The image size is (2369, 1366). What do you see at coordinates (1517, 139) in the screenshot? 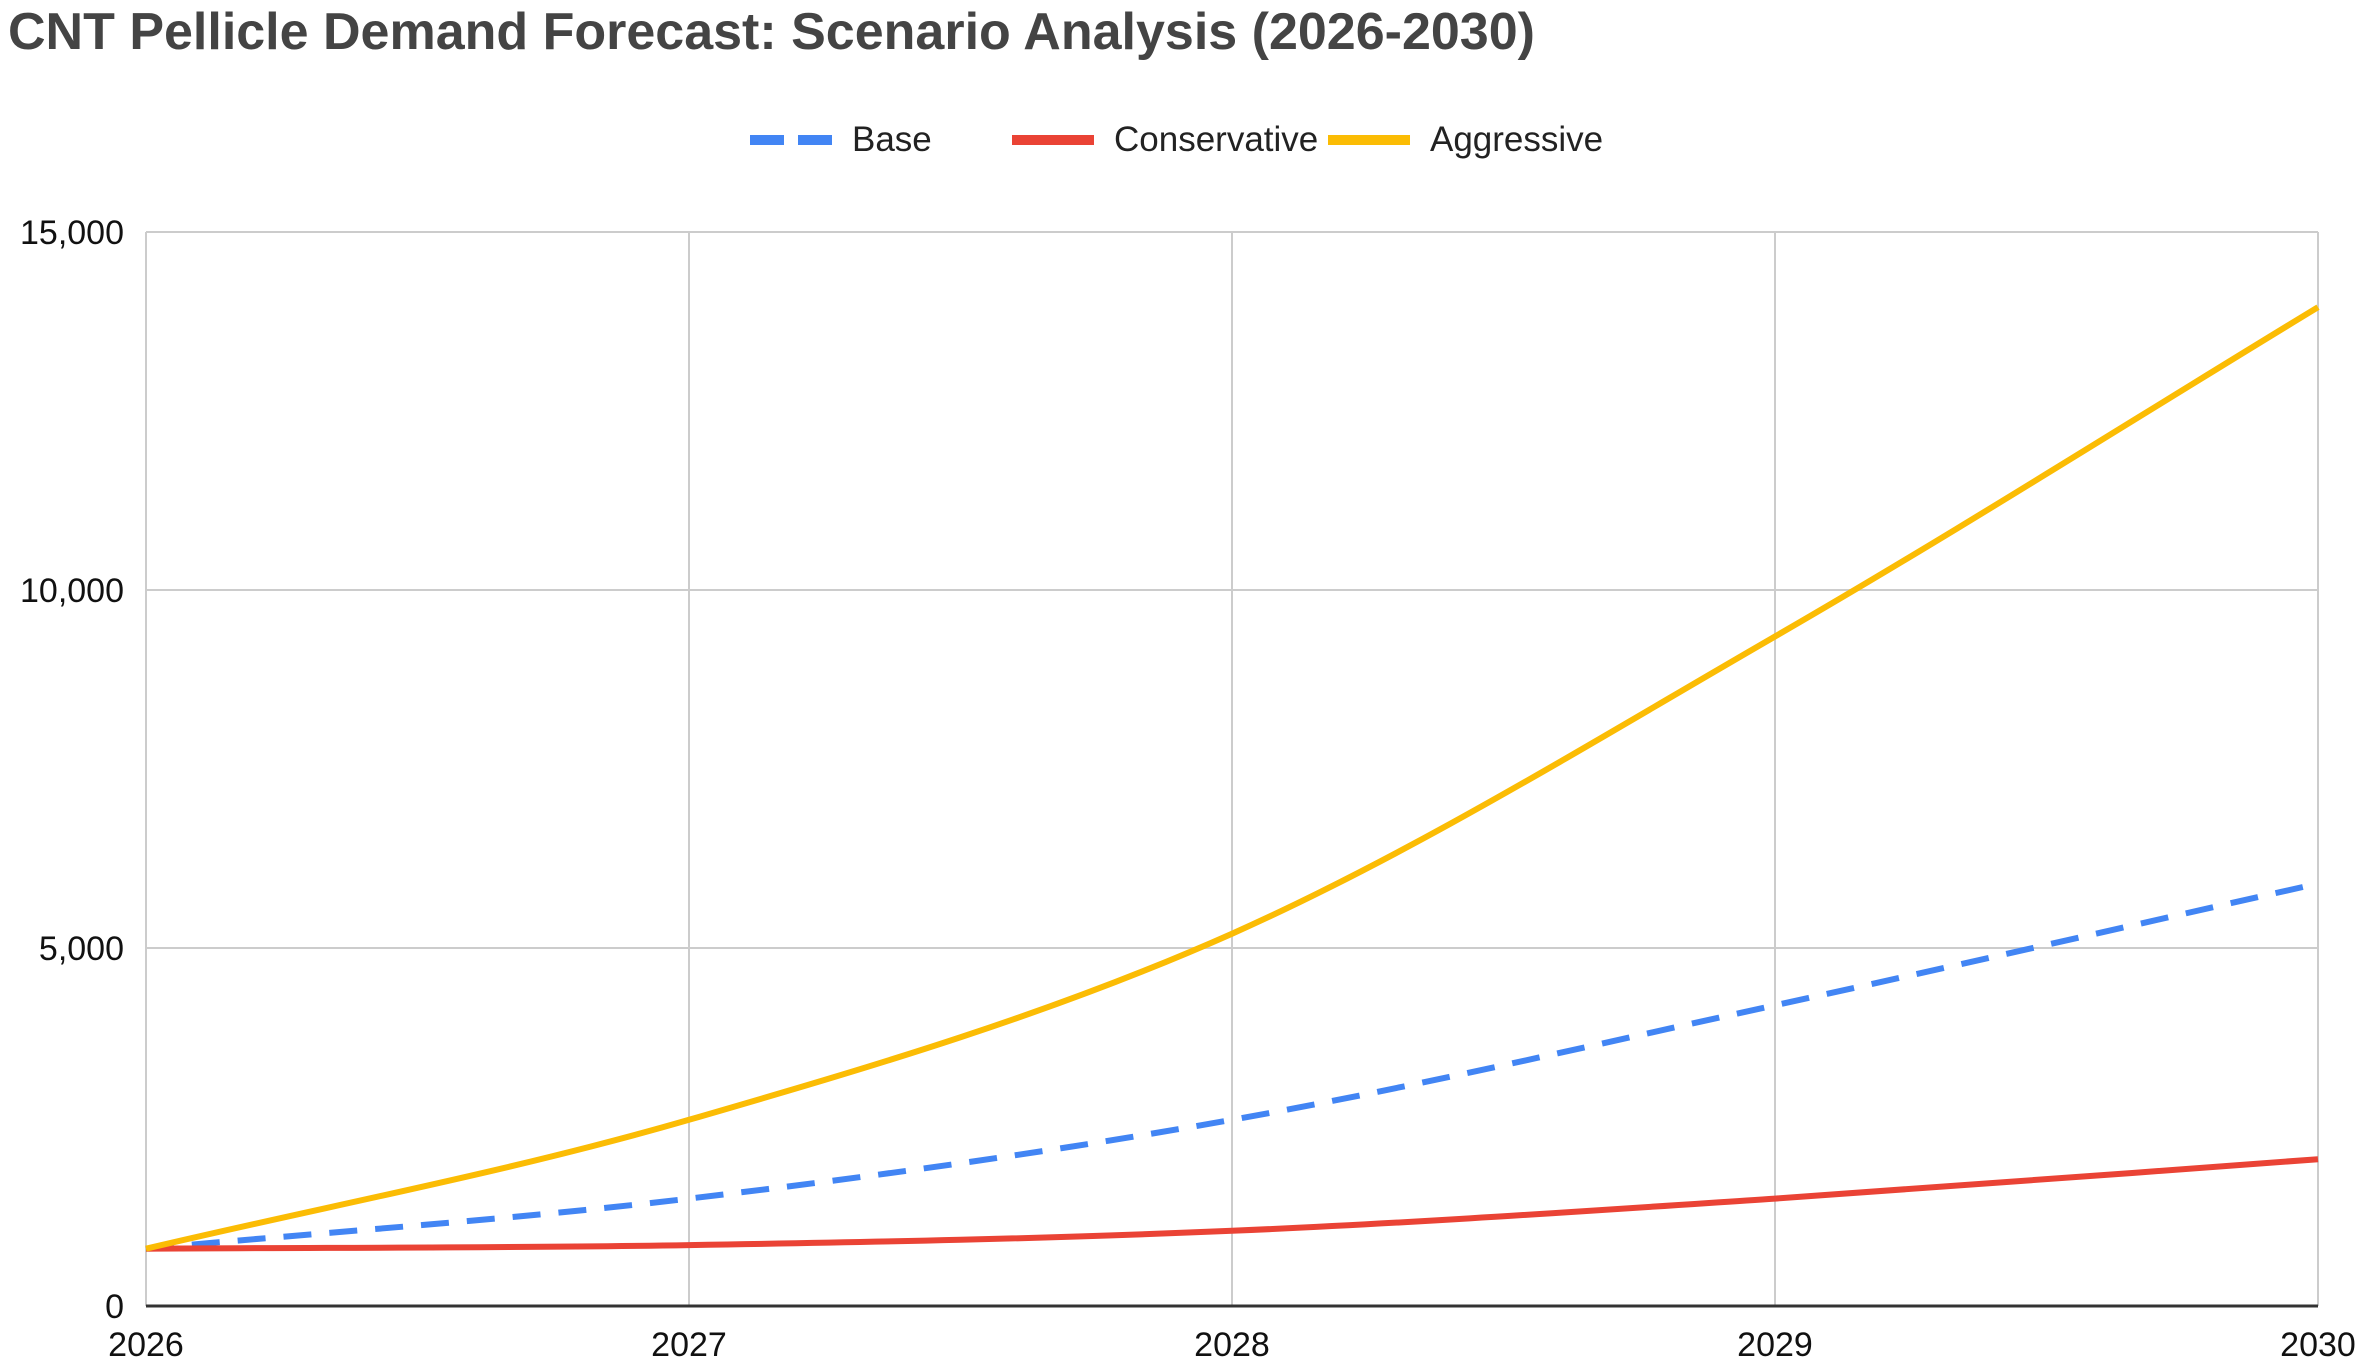
I see `legend-label-aggressive: Aggressive` at bounding box center [1517, 139].